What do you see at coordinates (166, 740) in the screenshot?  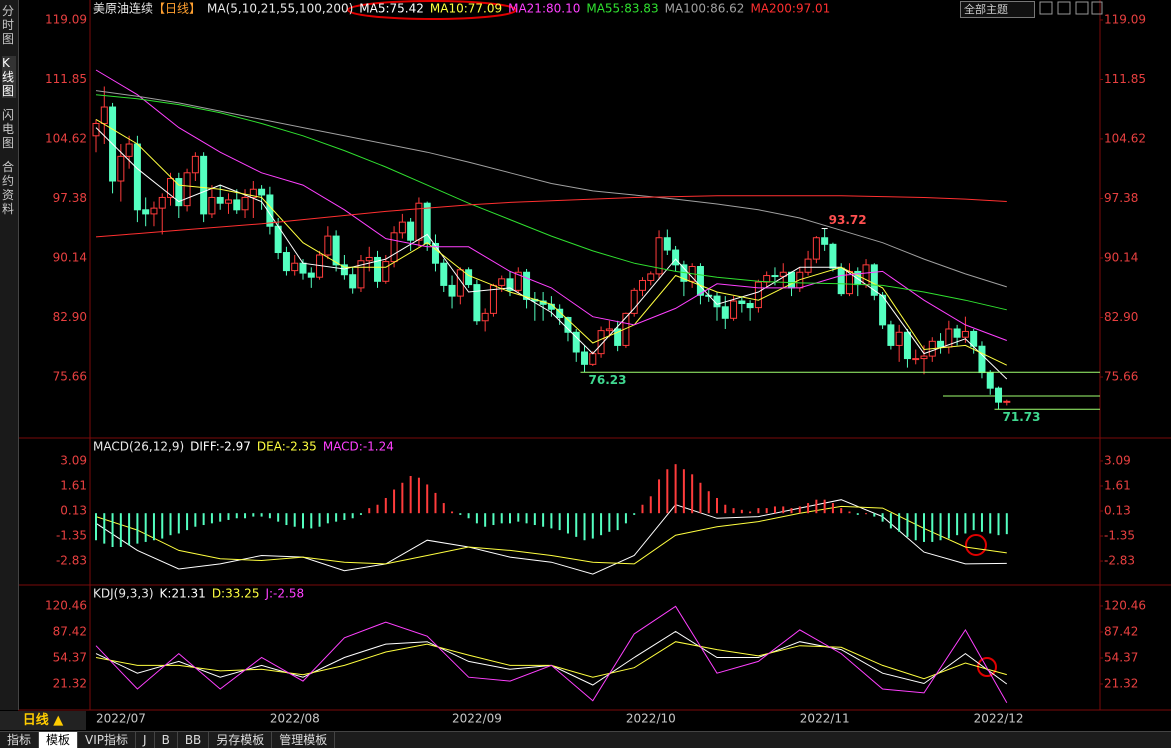 I see `tab: B` at bounding box center [166, 740].